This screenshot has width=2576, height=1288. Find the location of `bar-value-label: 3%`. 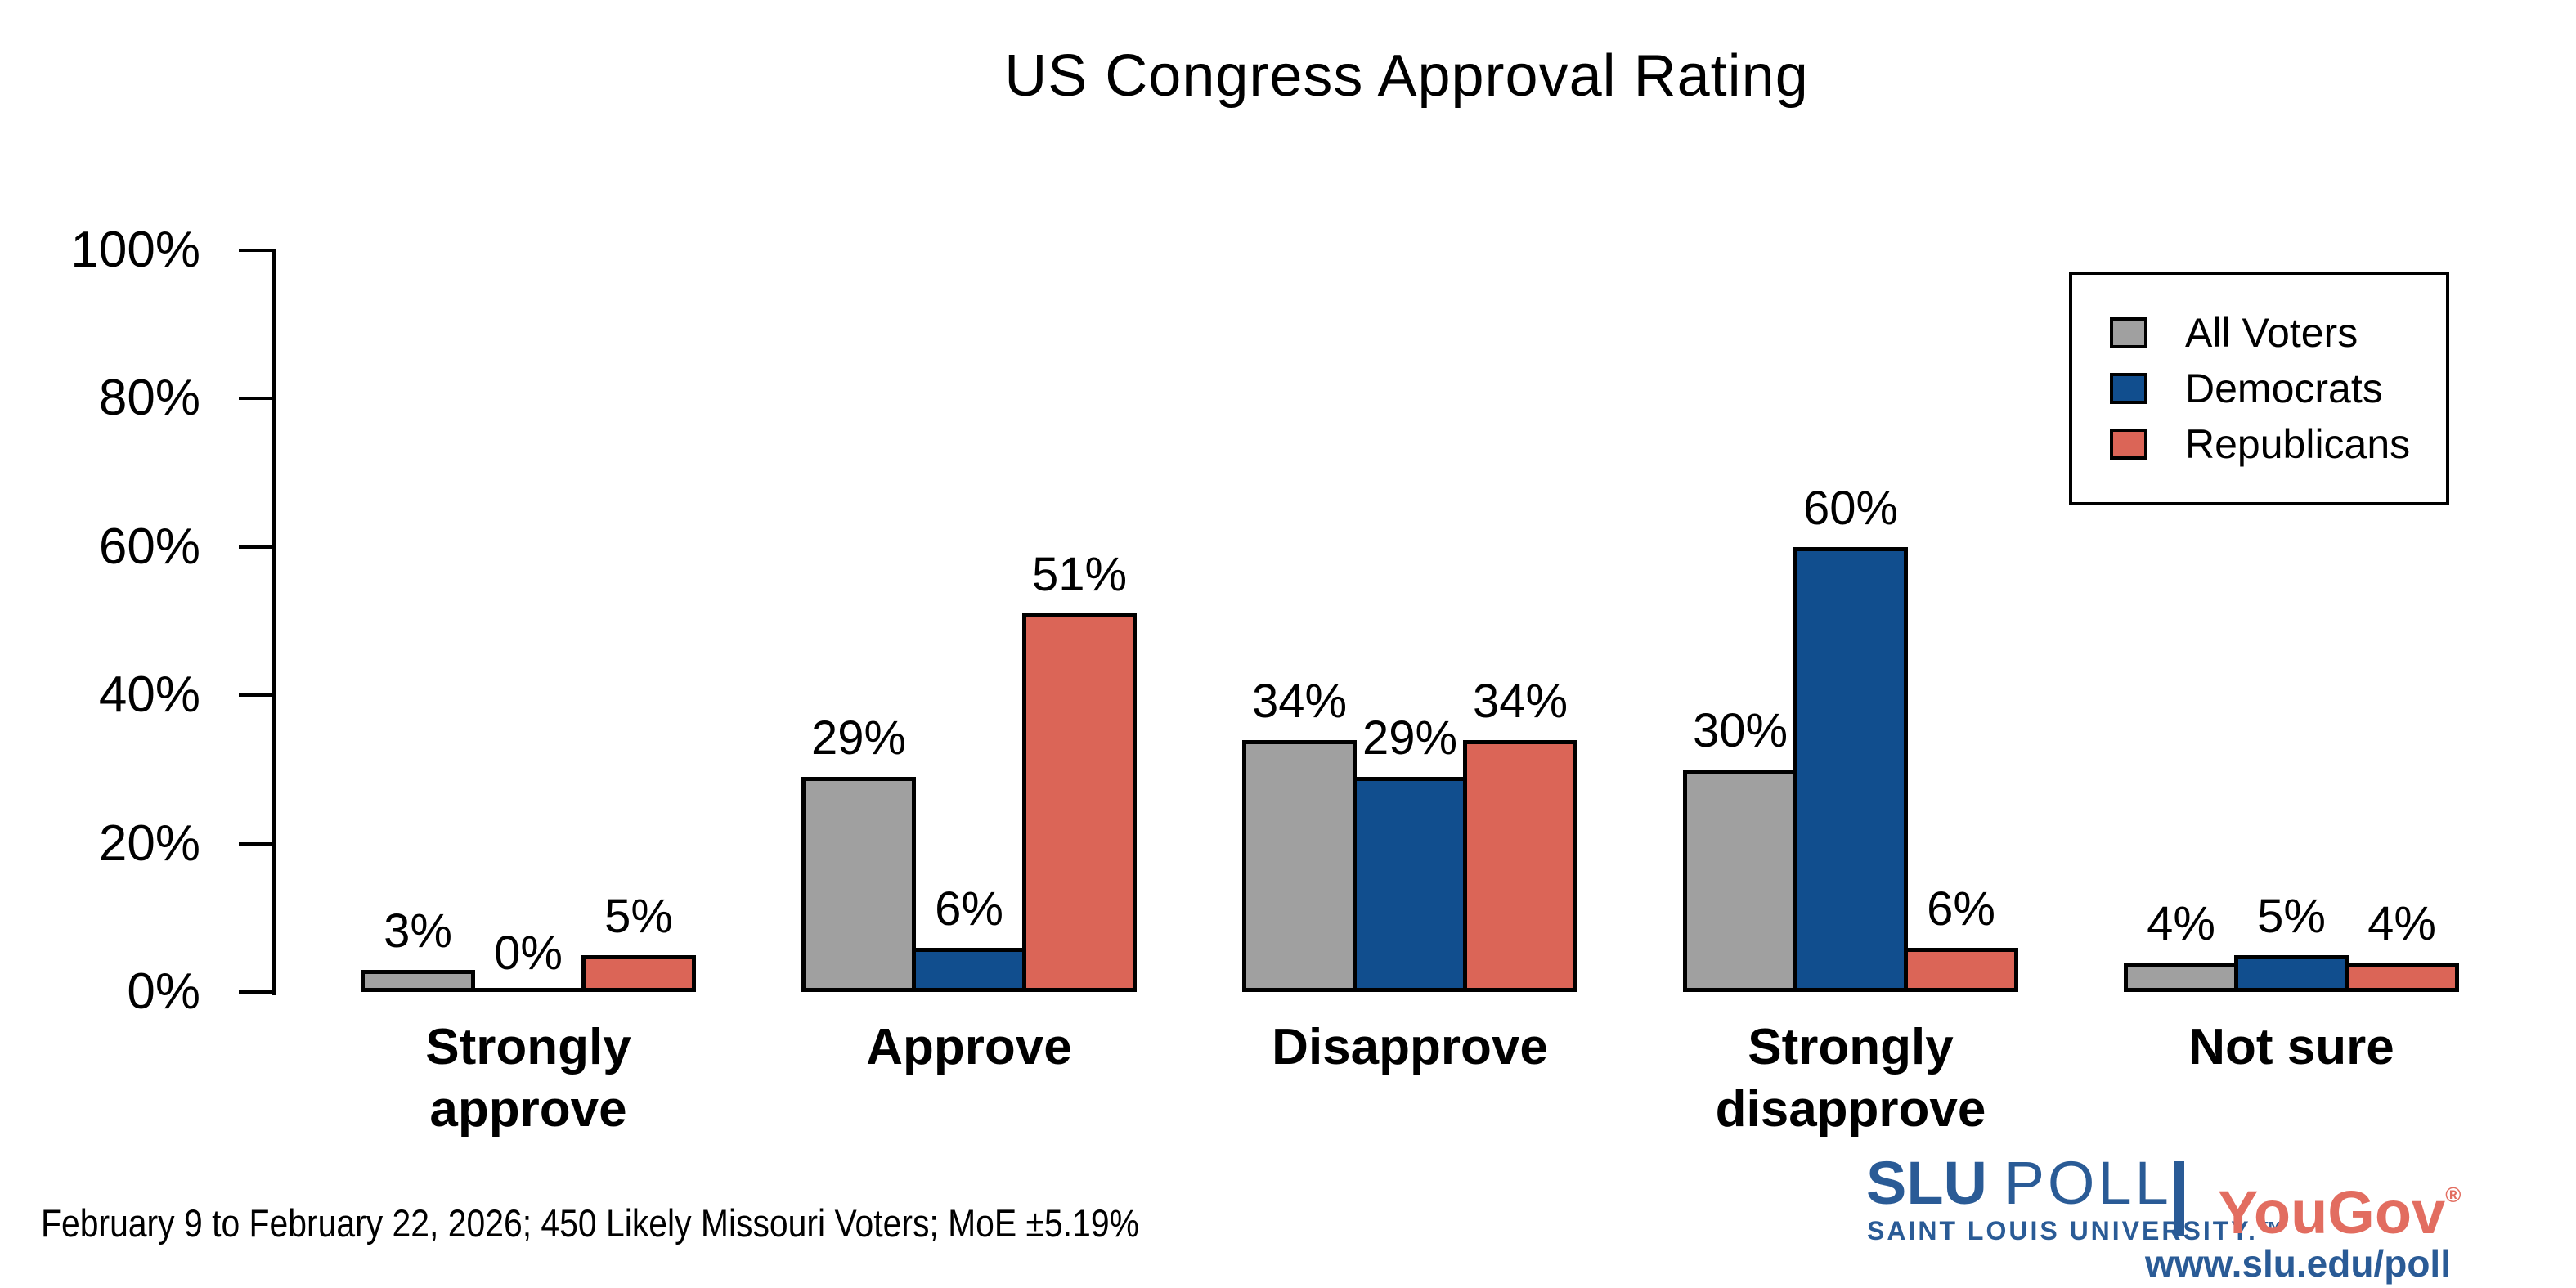

bar-value-label: 3% is located at coordinates (418, 931).